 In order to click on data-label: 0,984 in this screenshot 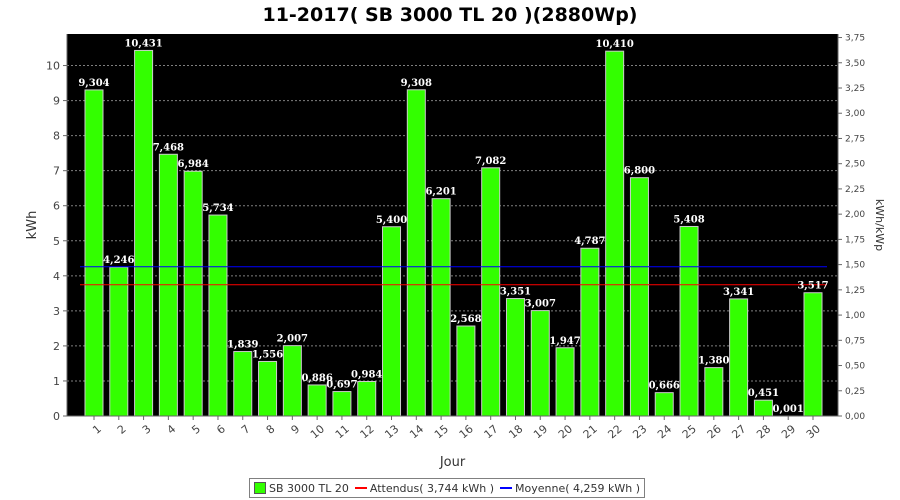, I will do `click(366, 375)`.